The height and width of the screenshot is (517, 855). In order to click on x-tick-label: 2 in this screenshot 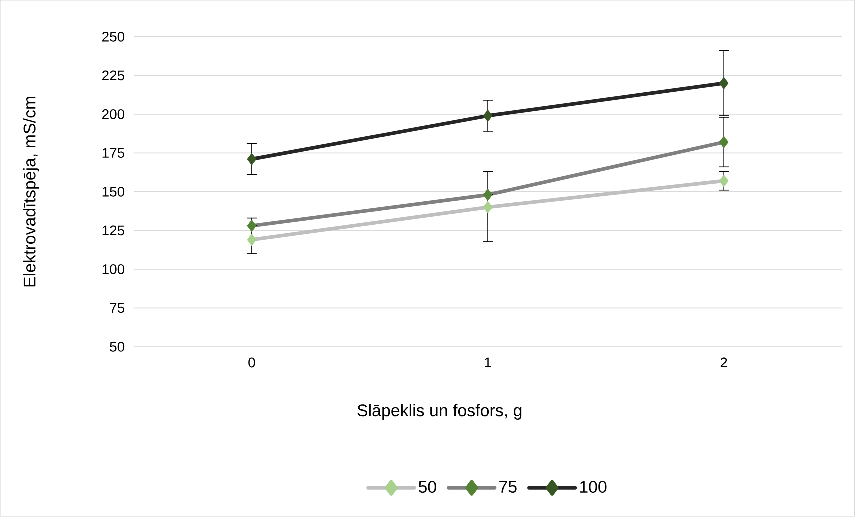, I will do `click(724, 363)`.